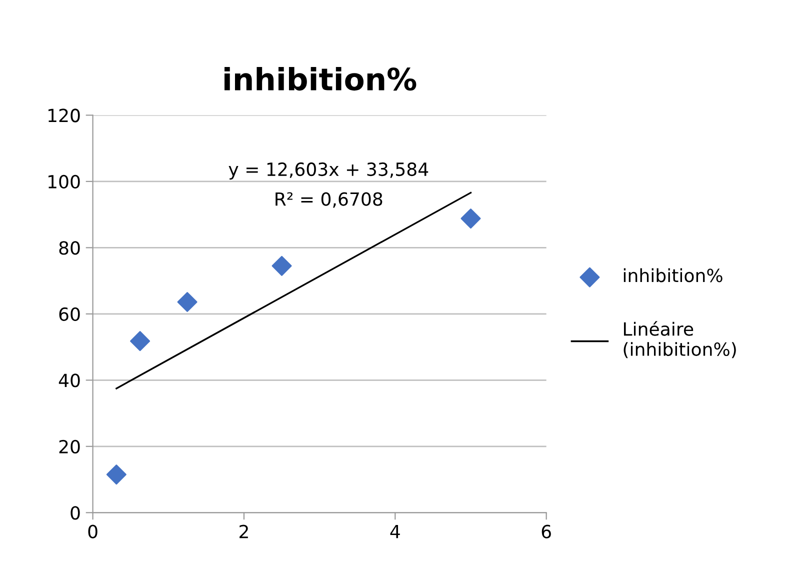  I want to click on x-tick-label: 6, so click(546, 531).